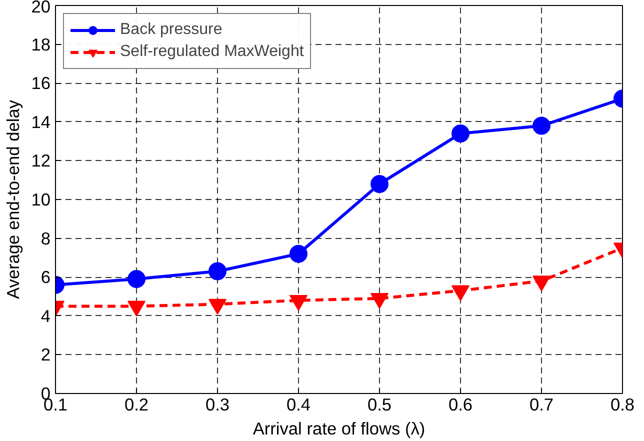 The height and width of the screenshot is (441, 644). Describe the element at coordinates (41, 122) in the screenshot. I see `y-tick-label: 14` at that location.